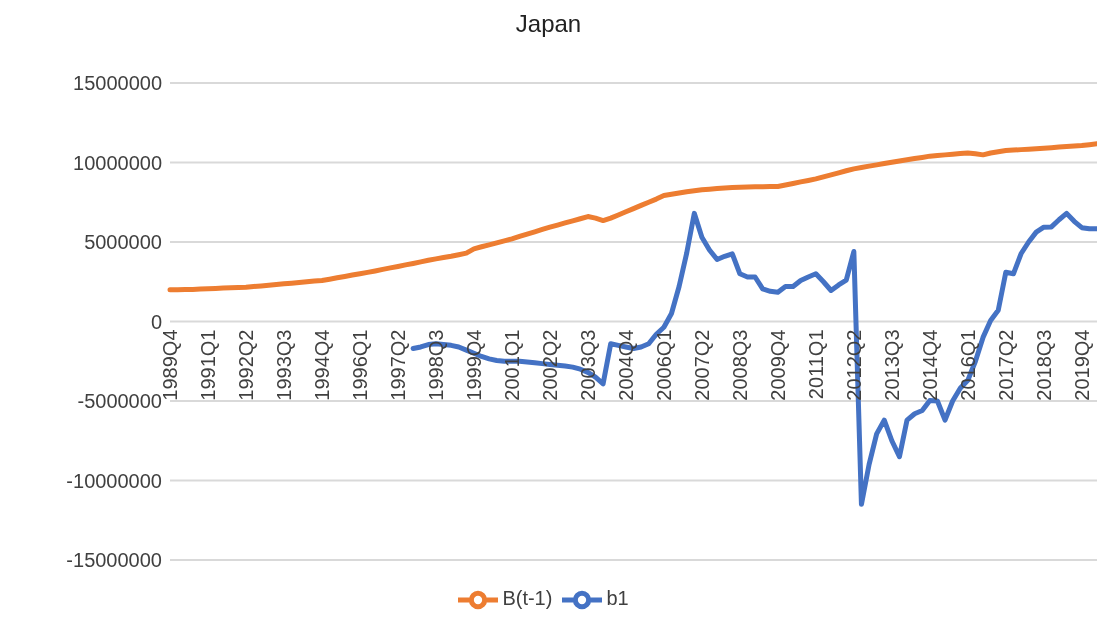  What do you see at coordinates (114, 480) in the screenshot?
I see `y-tick-label: -10000000` at bounding box center [114, 480].